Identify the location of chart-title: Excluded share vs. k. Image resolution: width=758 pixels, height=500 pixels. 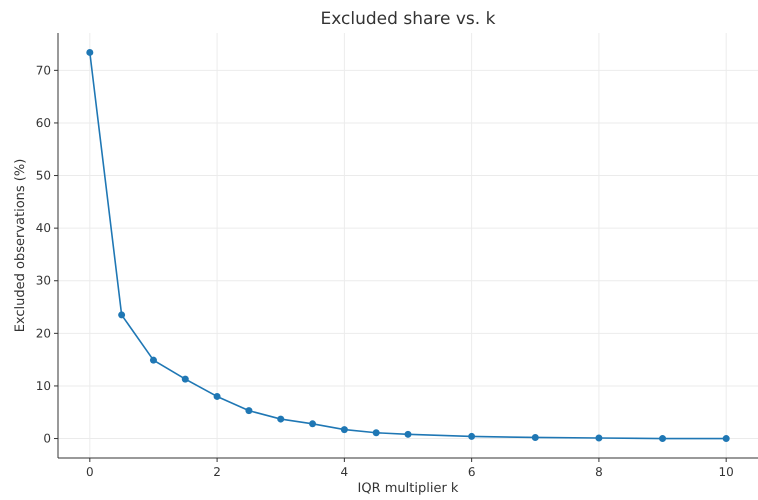
(408, 19).